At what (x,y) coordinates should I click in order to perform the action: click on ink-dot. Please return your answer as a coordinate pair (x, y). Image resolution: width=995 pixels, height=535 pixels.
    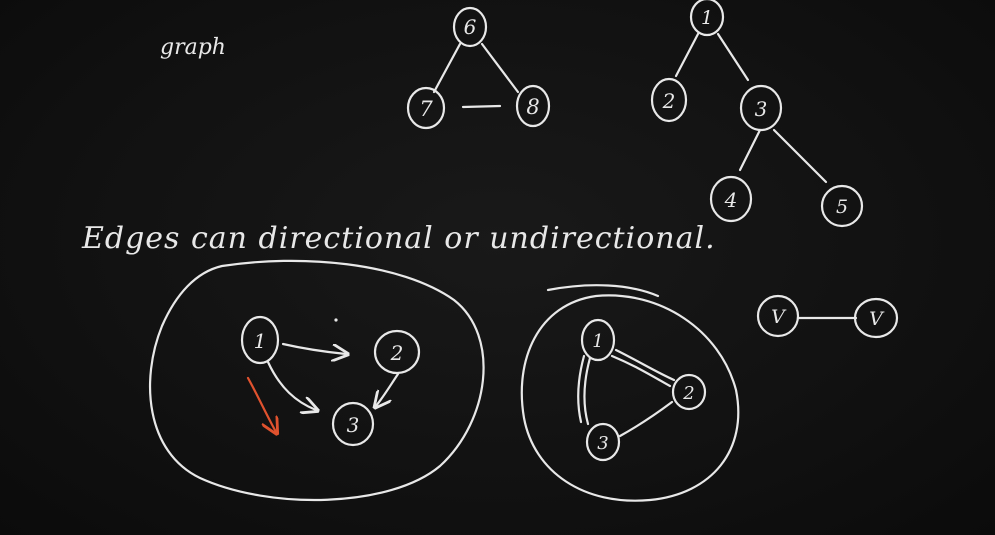
    Looking at the image, I should click on (336, 320).